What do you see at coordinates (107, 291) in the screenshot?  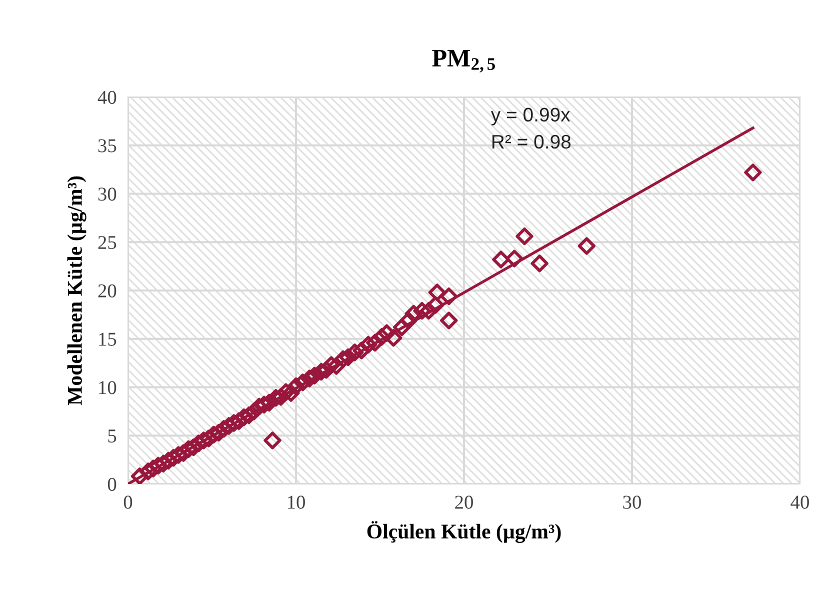 I see `y-tick-label: 20` at bounding box center [107, 291].